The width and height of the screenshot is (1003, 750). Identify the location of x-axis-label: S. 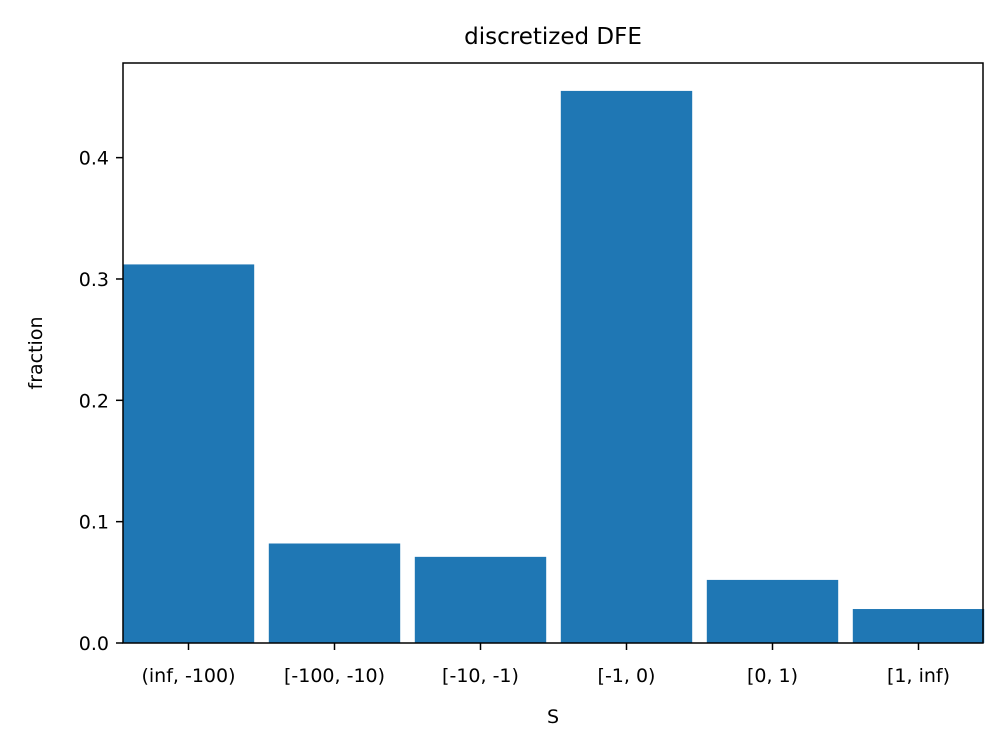
(553, 717).